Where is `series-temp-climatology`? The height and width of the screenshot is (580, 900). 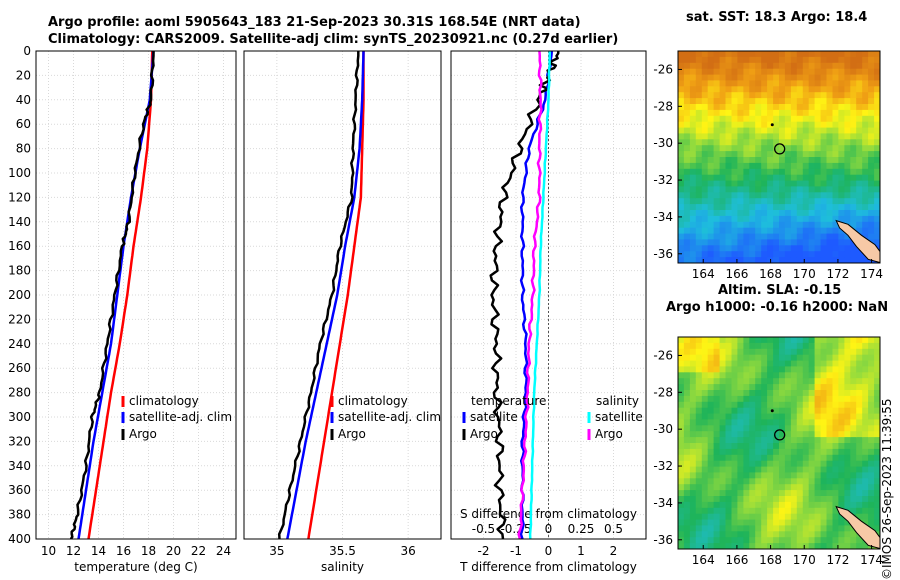 series-temp-climatology is located at coordinates (120, 295).